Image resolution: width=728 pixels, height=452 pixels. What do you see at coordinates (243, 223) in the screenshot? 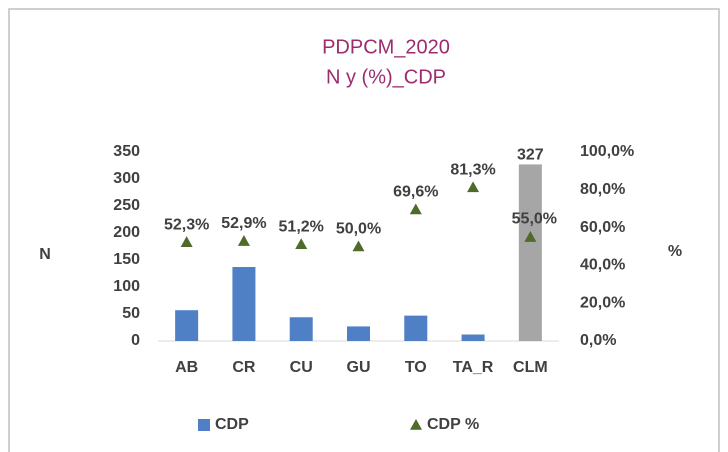
I see `data-label: 52,9%` at bounding box center [243, 223].